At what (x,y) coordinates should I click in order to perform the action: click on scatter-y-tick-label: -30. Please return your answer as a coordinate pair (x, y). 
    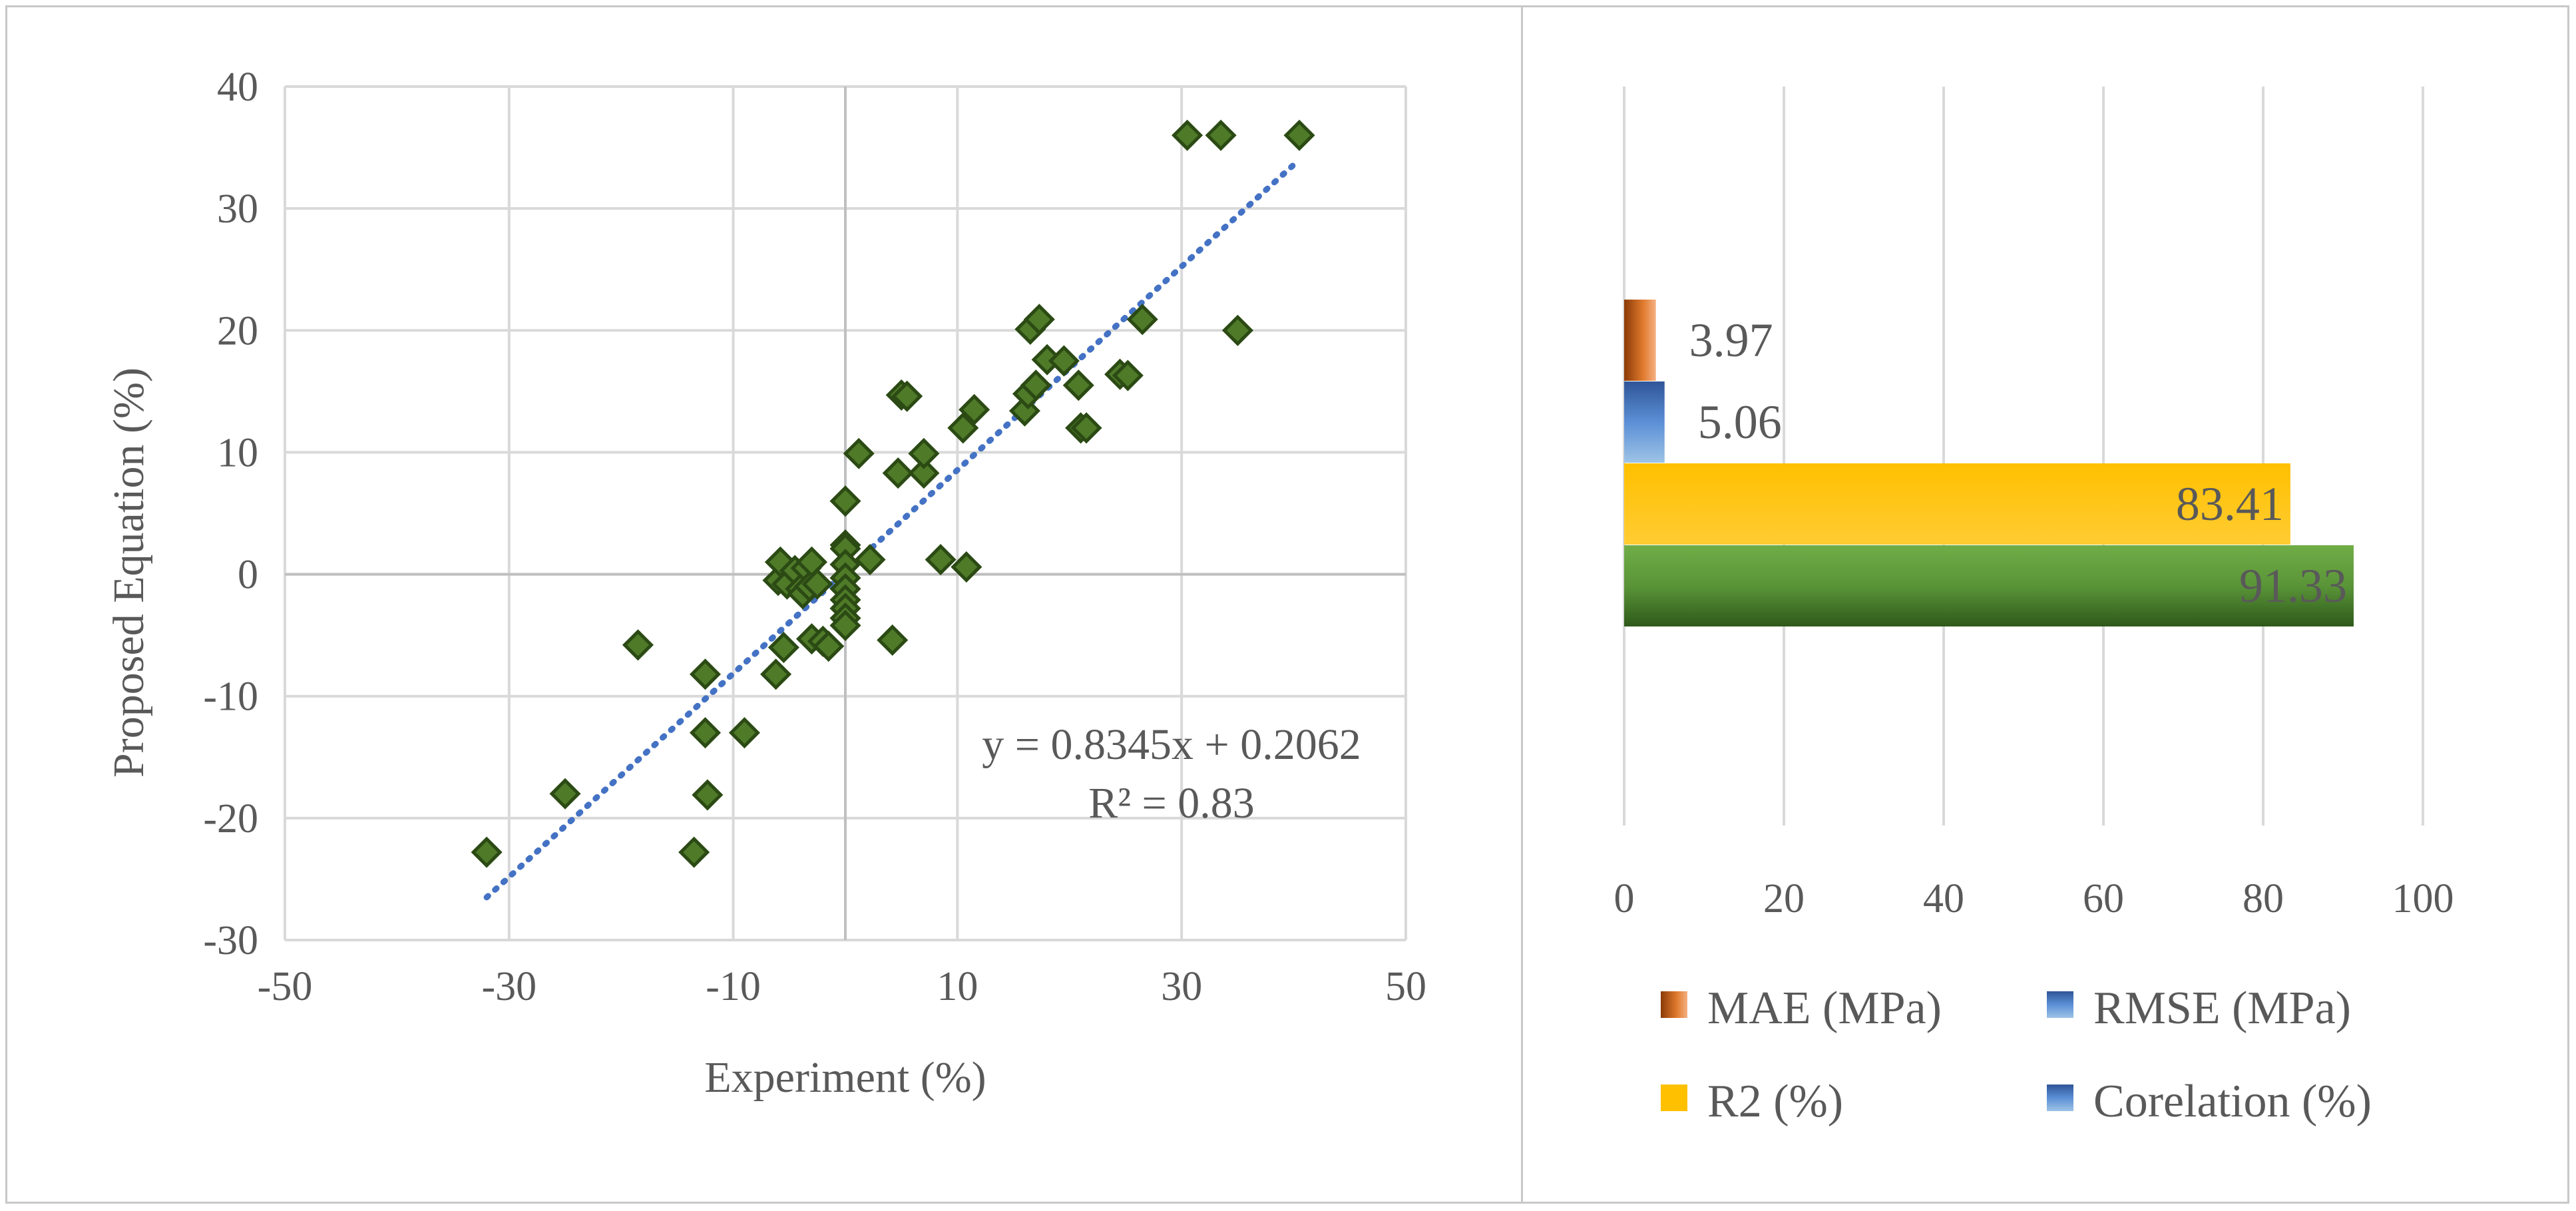
    Looking at the image, I should click on (230, 940).